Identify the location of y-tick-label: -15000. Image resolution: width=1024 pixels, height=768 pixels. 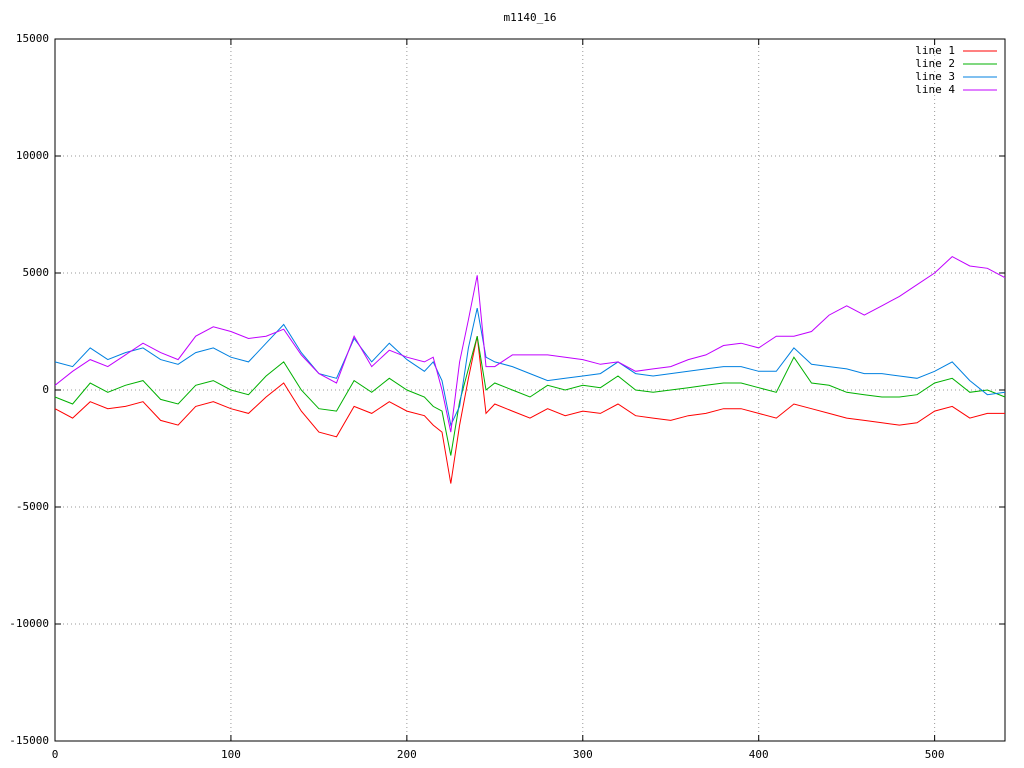
(29, 740).